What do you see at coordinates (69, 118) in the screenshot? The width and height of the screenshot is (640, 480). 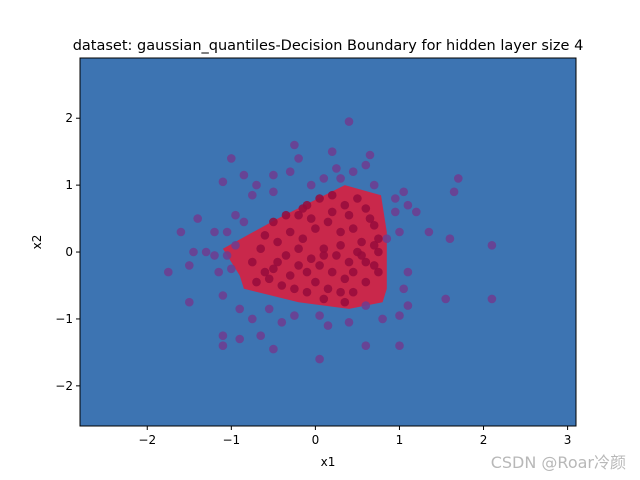 I see `y-tick-label: 2` at bounding box center [69, 118].